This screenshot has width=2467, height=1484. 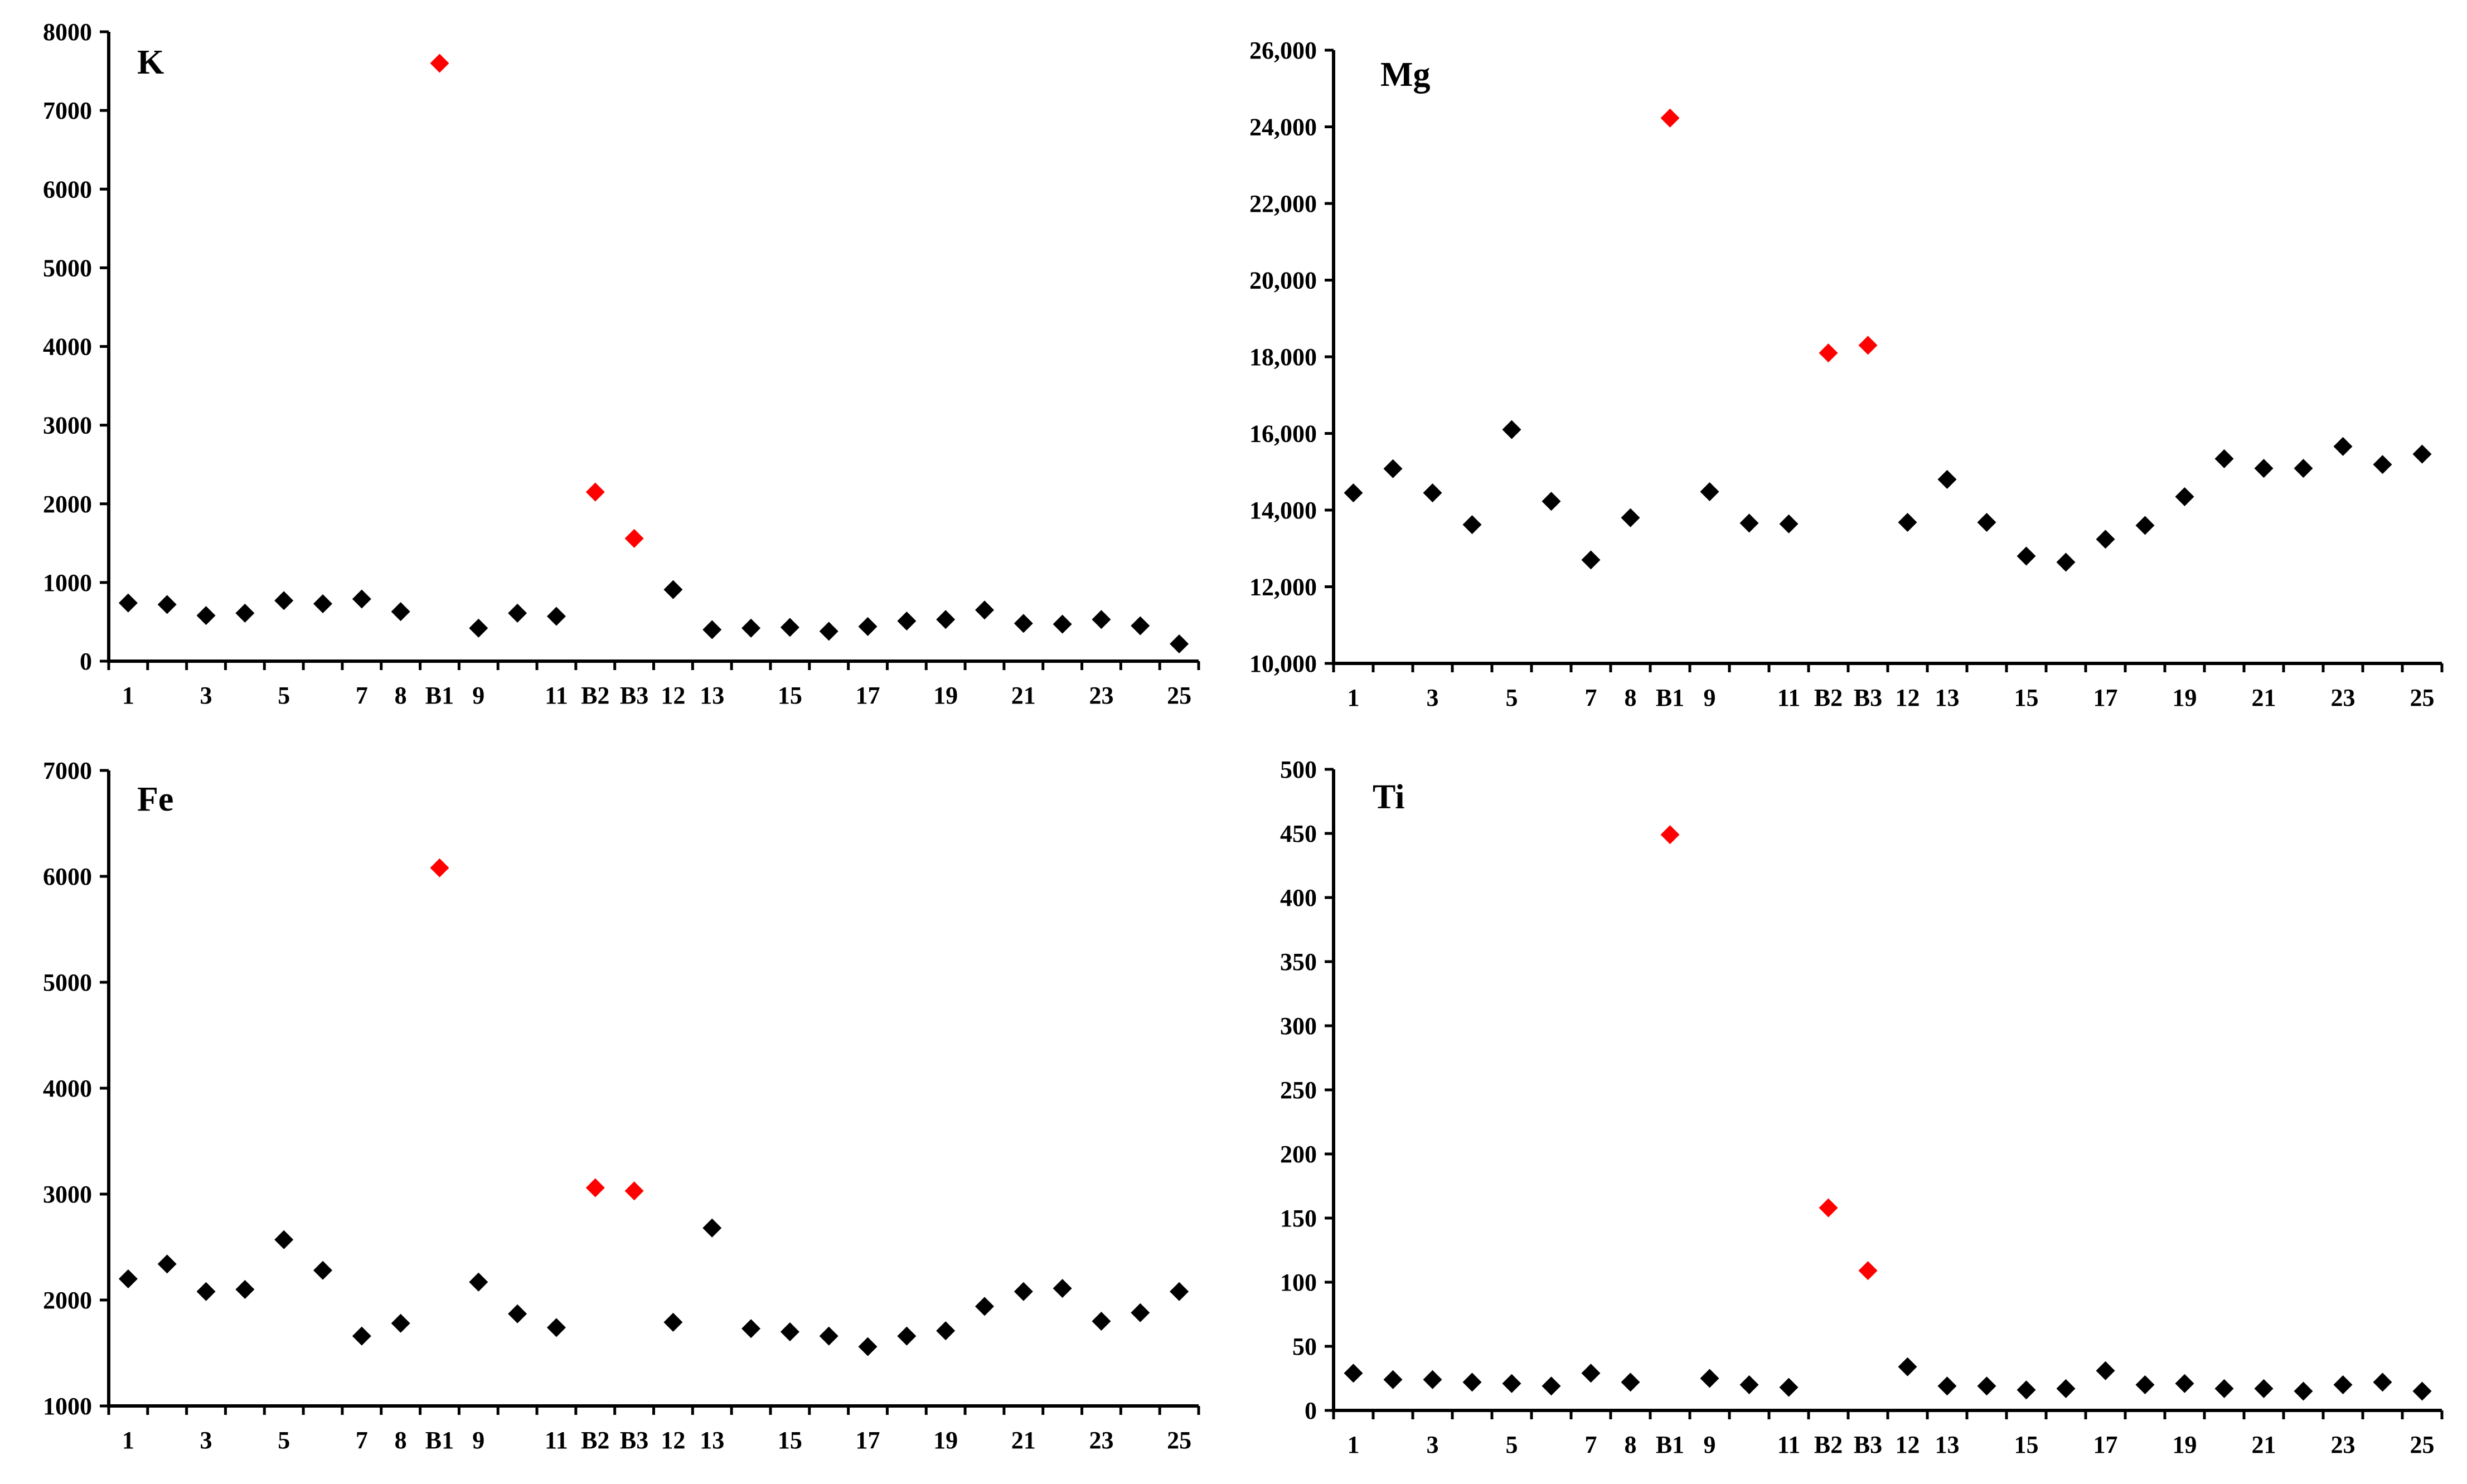 What do you see at coordinates (67, 1194) in the screenshot?
I see `y-tick-label: 3000` at bounding box center [67, 1194].